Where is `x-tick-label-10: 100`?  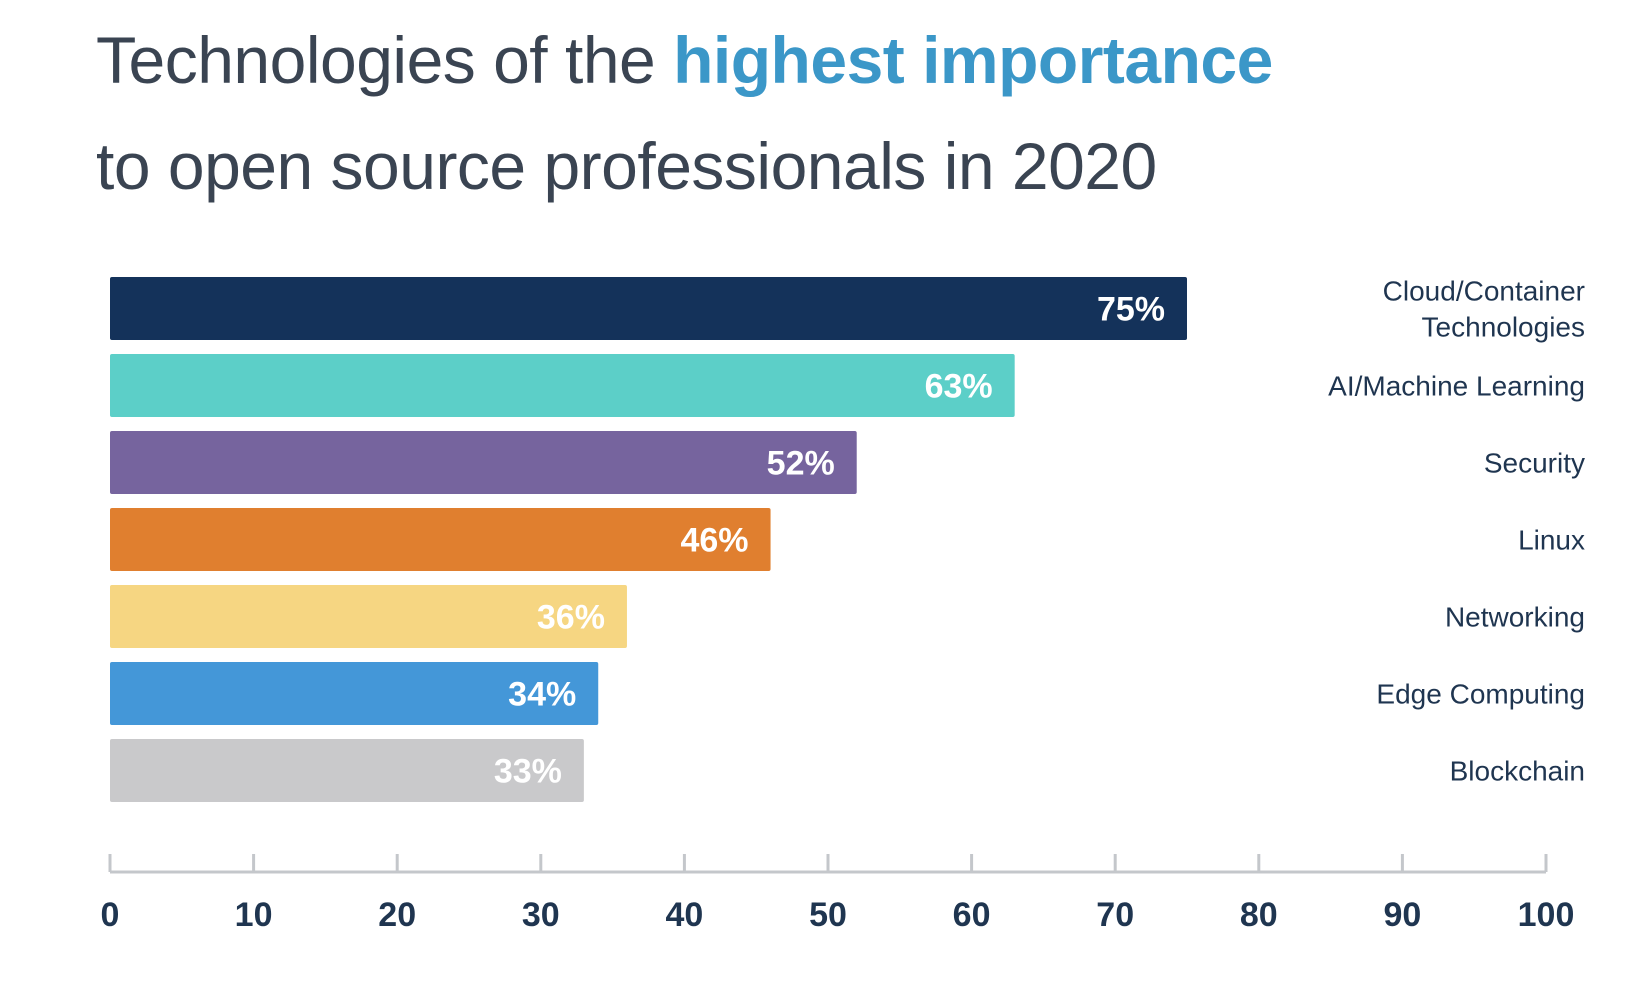
x-tick-label-10: 100 is located at coordinates (1546, 915).